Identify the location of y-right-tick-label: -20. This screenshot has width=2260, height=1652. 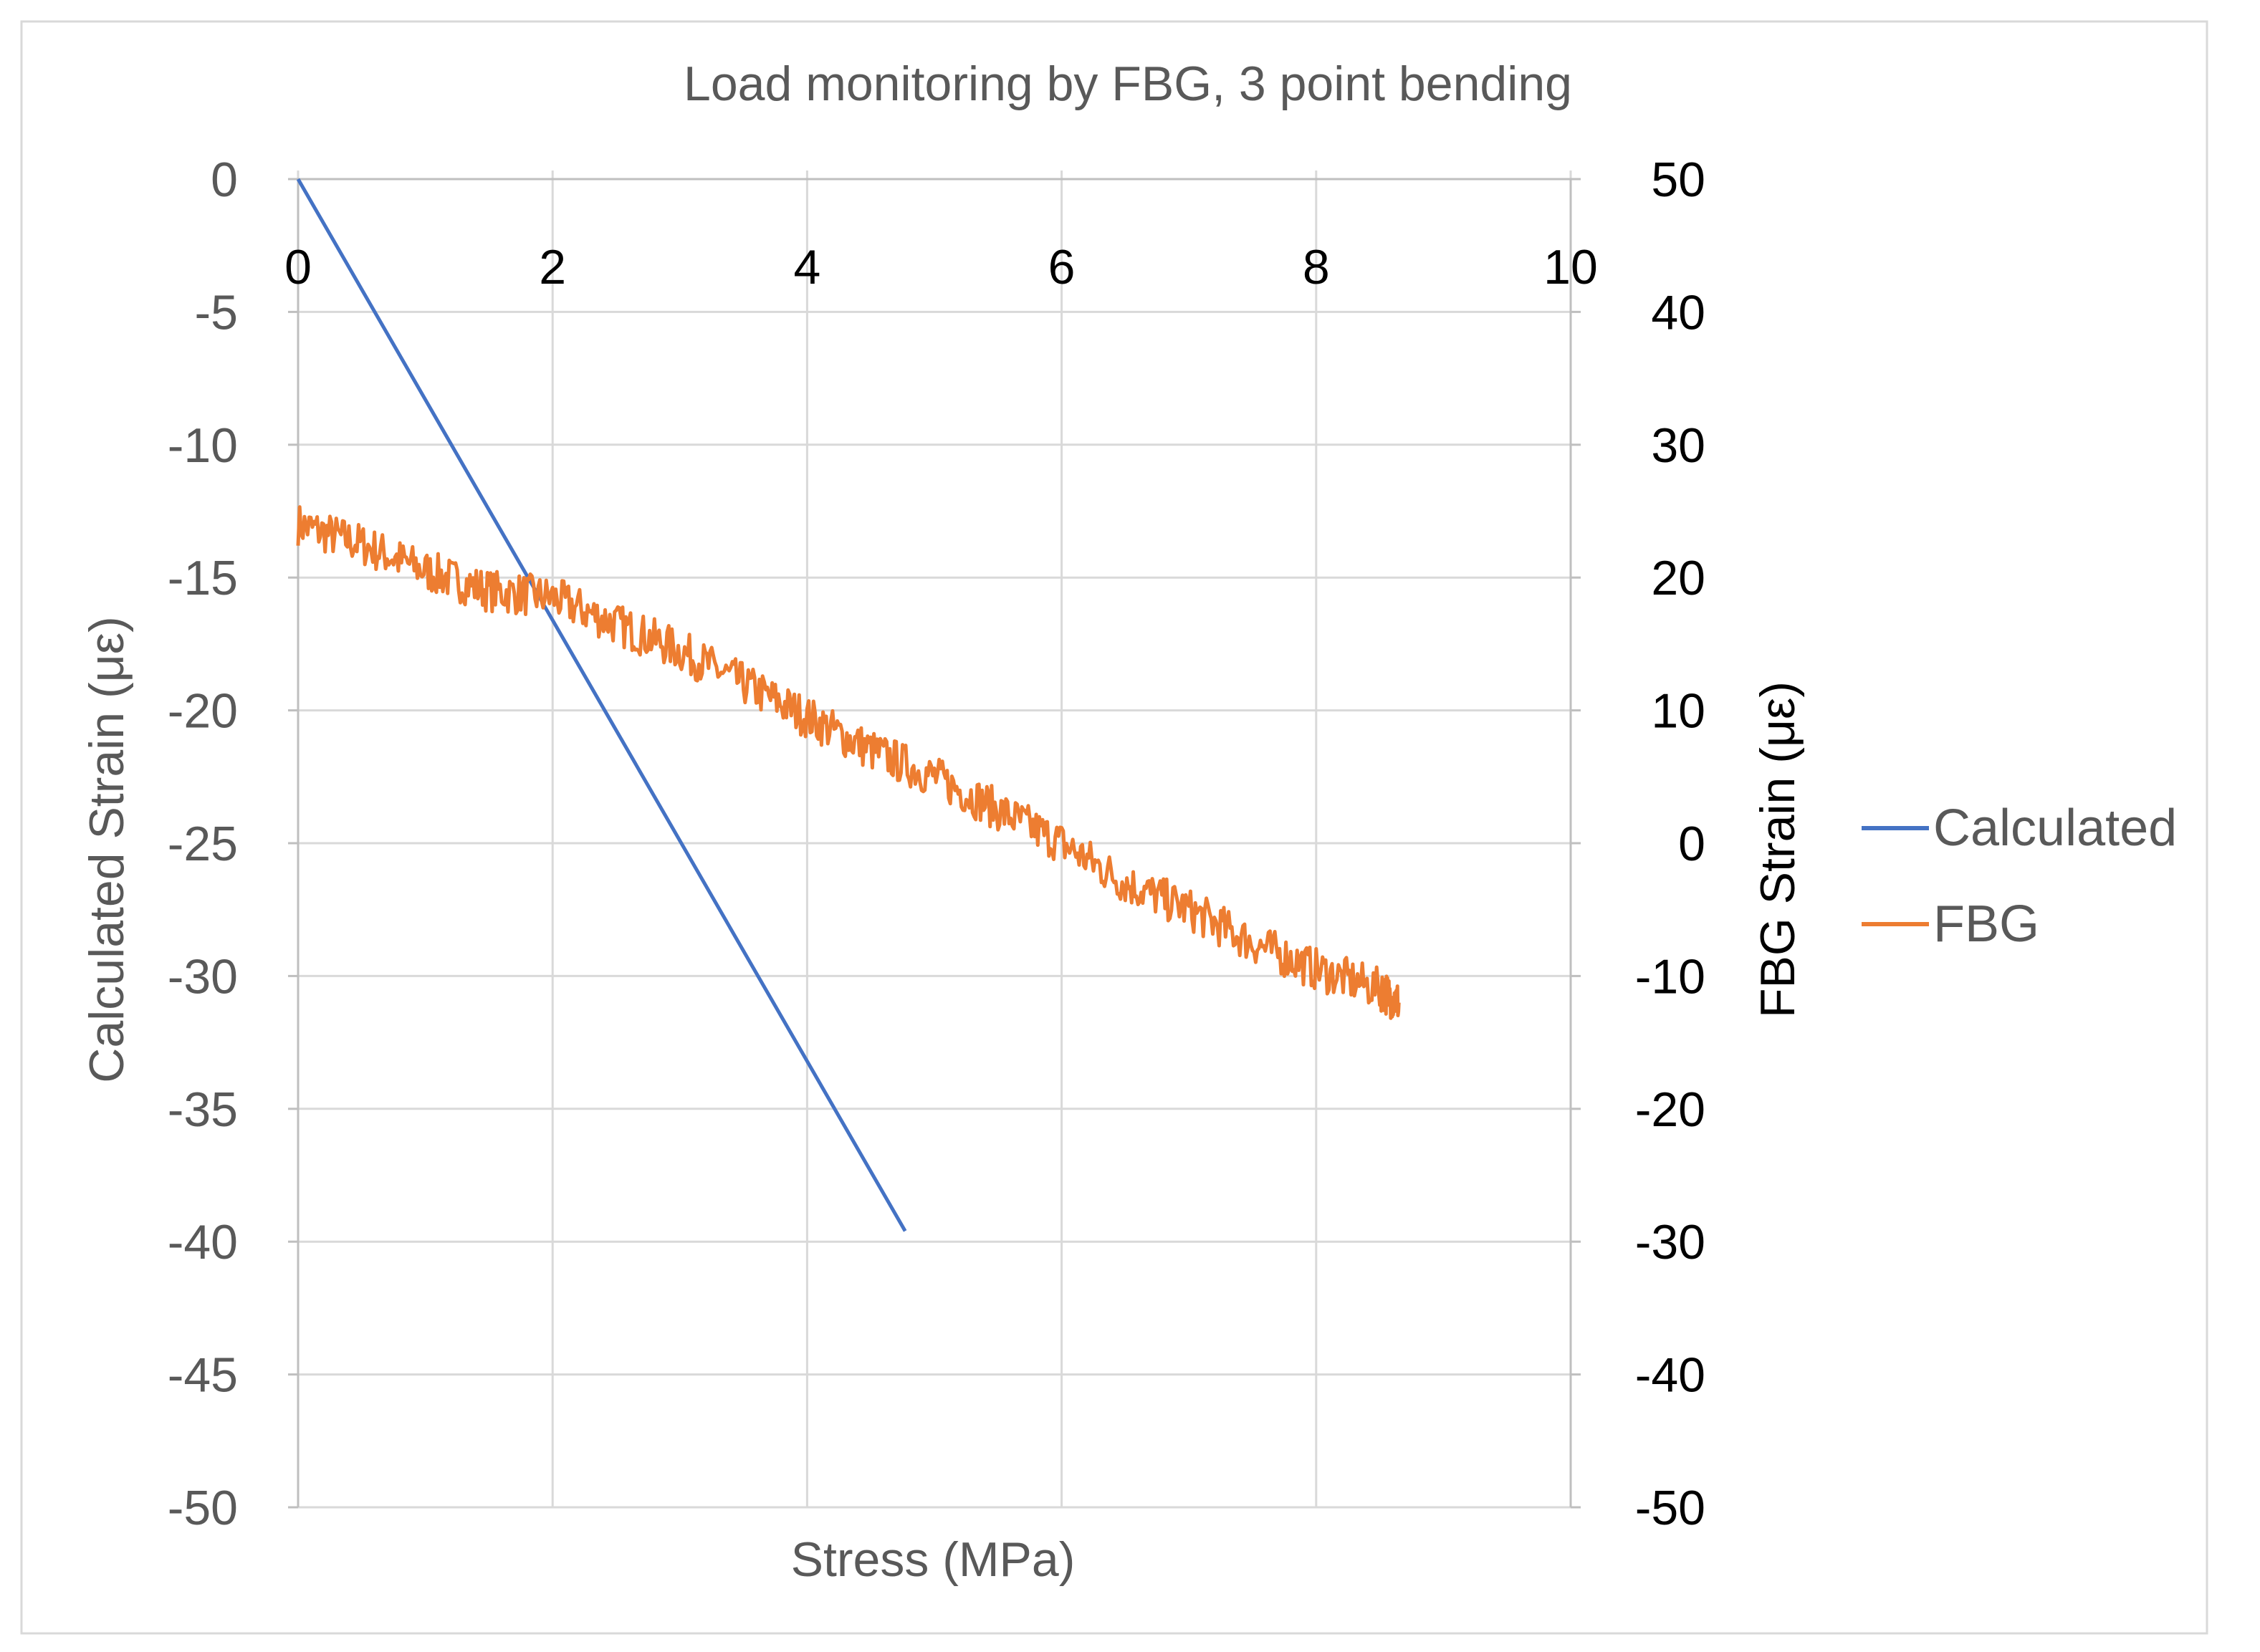
(1670, 1109).